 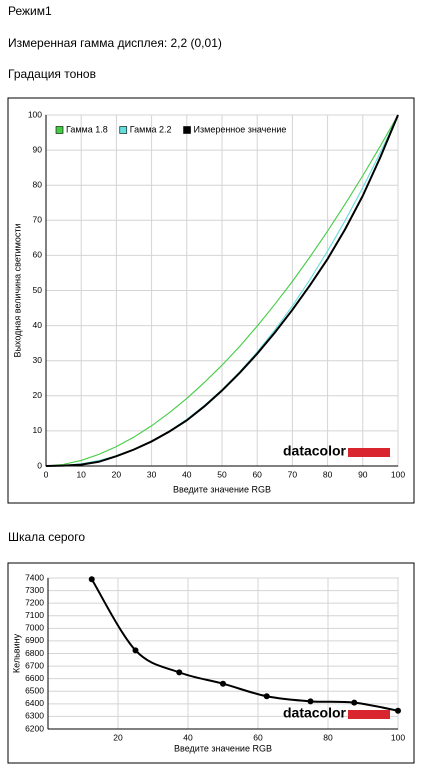 I want to click on y-tick-label: 60, so click(x=38, y=255).